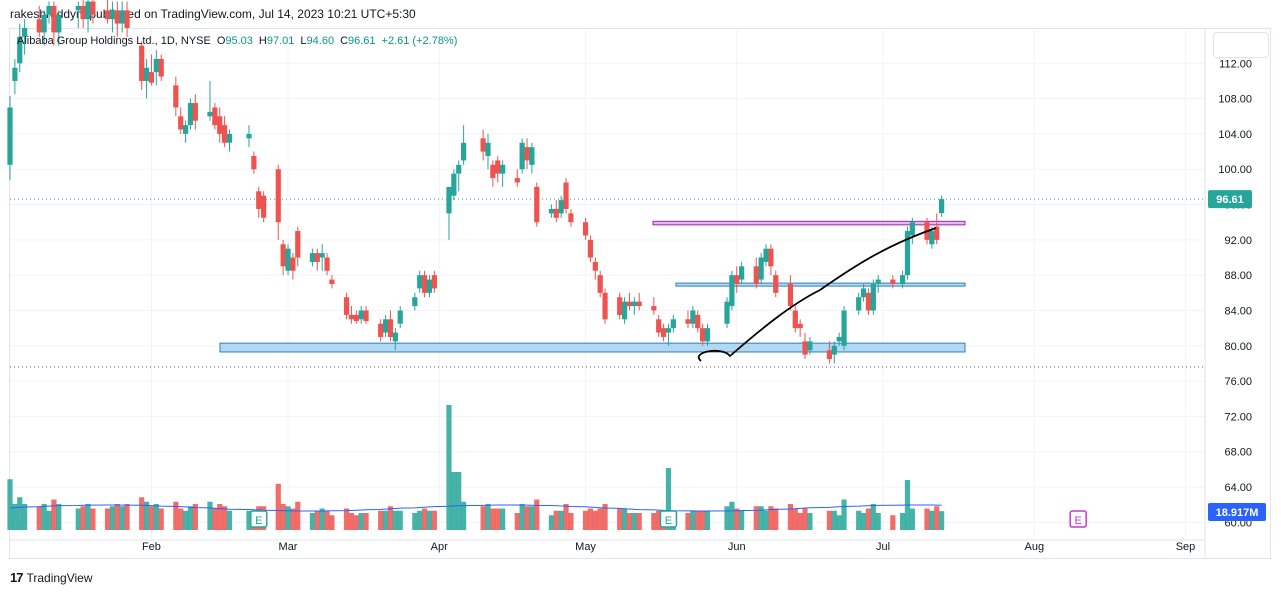  I want to click on time-tick-label: Jul, so click(883, 547).